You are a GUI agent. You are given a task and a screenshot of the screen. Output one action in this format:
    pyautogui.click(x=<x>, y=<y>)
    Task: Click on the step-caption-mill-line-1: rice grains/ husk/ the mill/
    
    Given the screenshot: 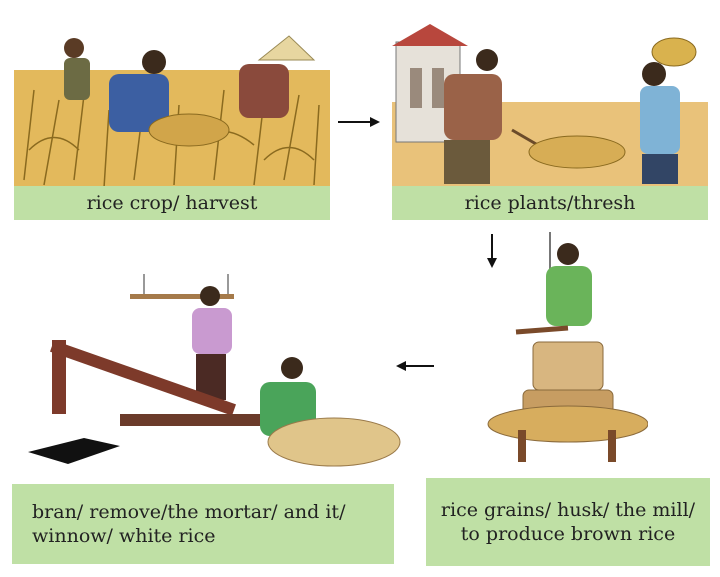 What is the action you would take?
    pyautogui.click(x=568, y=510)
    